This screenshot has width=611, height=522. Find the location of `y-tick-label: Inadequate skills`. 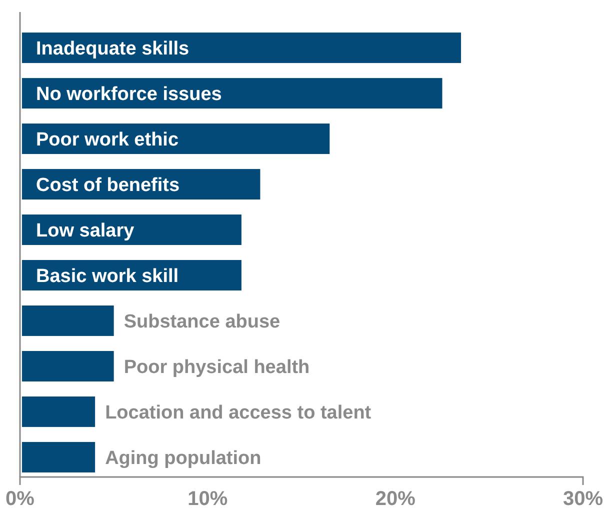

y-tick-label: Inadequate skills is located at coordinates (113, 49).